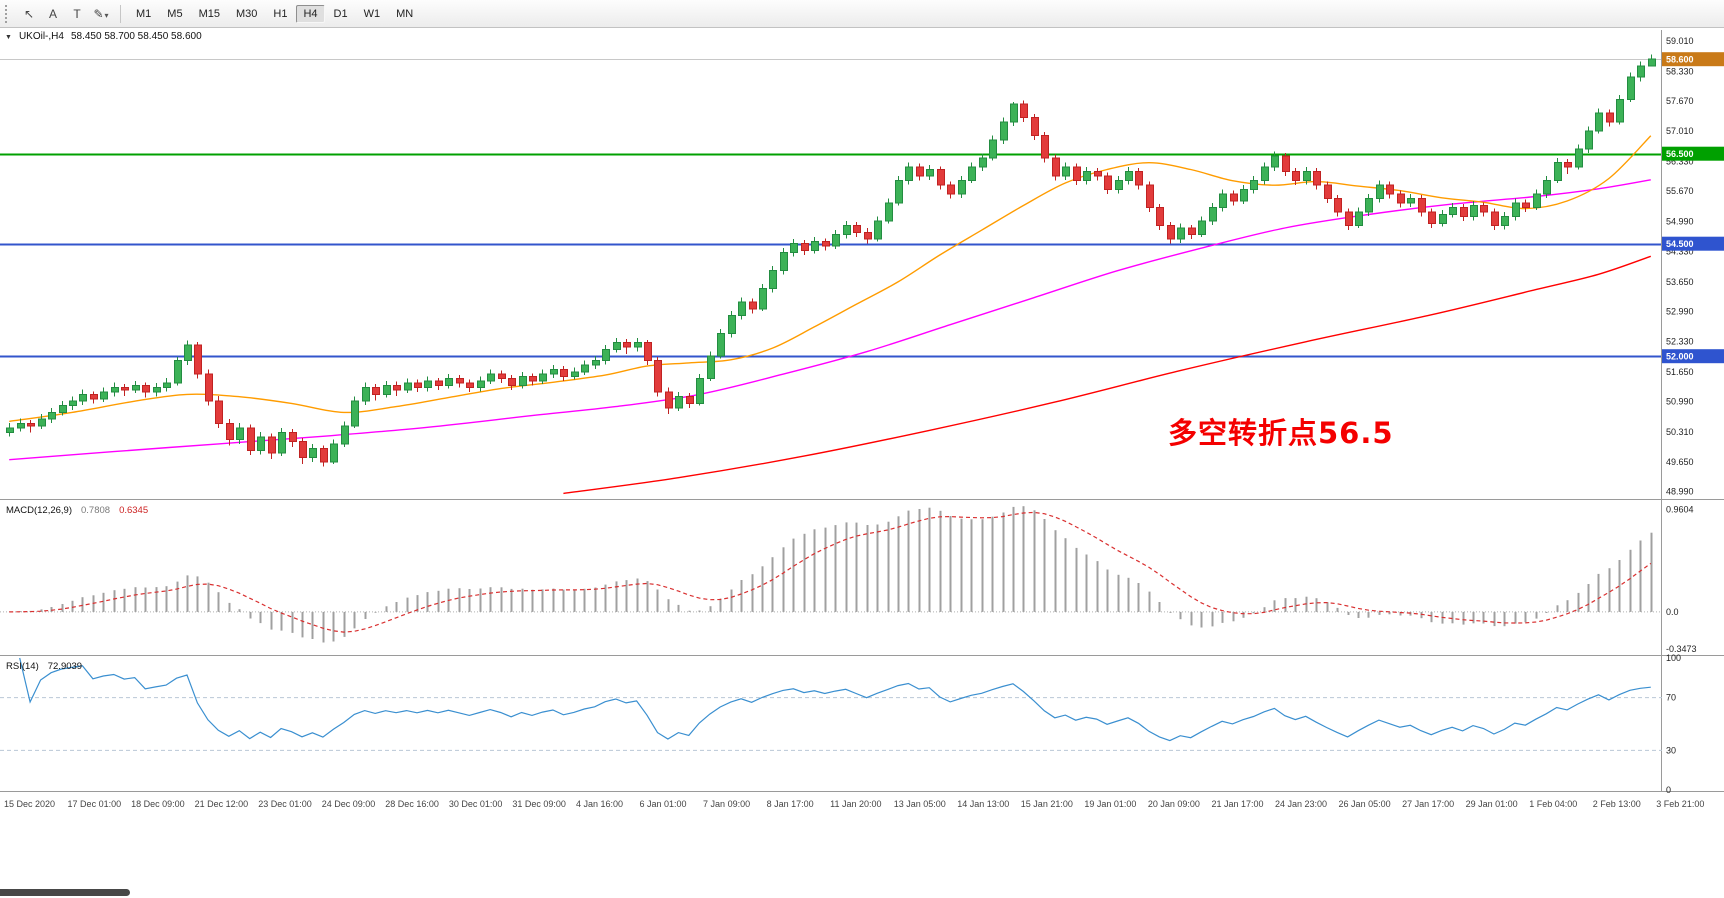 The height and width of the screenshot is (898, 1724). What do you see at coordinates (77, 510) in the screenshot?
I see `macd-panel-title: MACD(12,26,9) 0.7808 0.6345` at bounding box center [77, 510].